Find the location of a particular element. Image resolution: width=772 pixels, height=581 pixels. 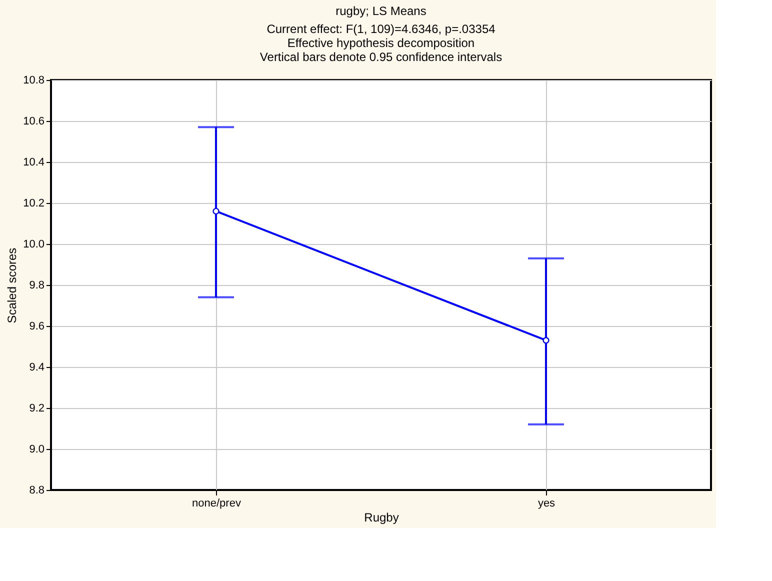

x-tick-label: yes is located at coordinates (547, 504).